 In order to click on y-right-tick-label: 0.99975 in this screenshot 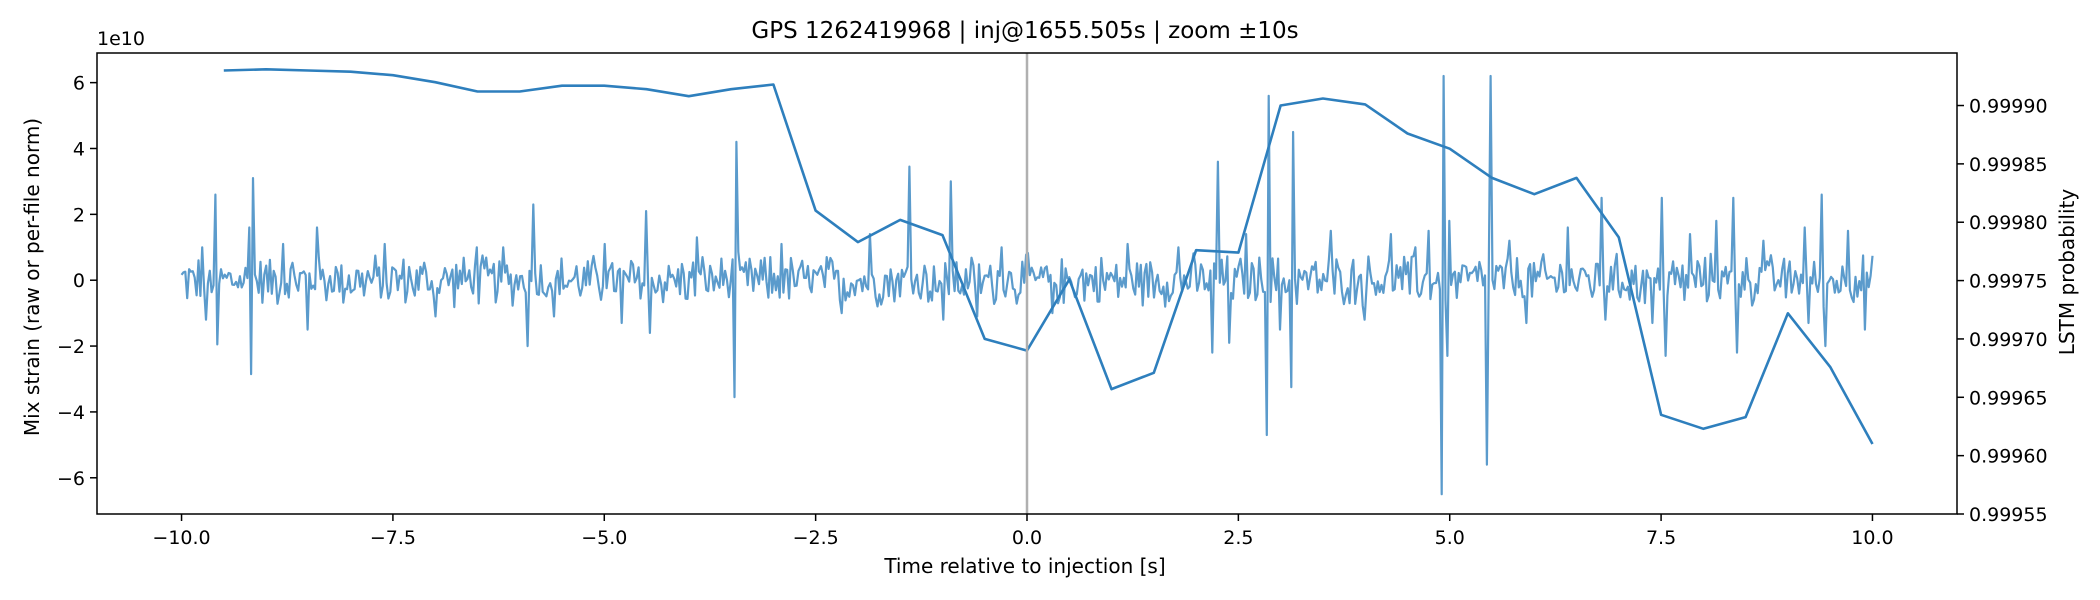, I will do `click(2008, 282)`.